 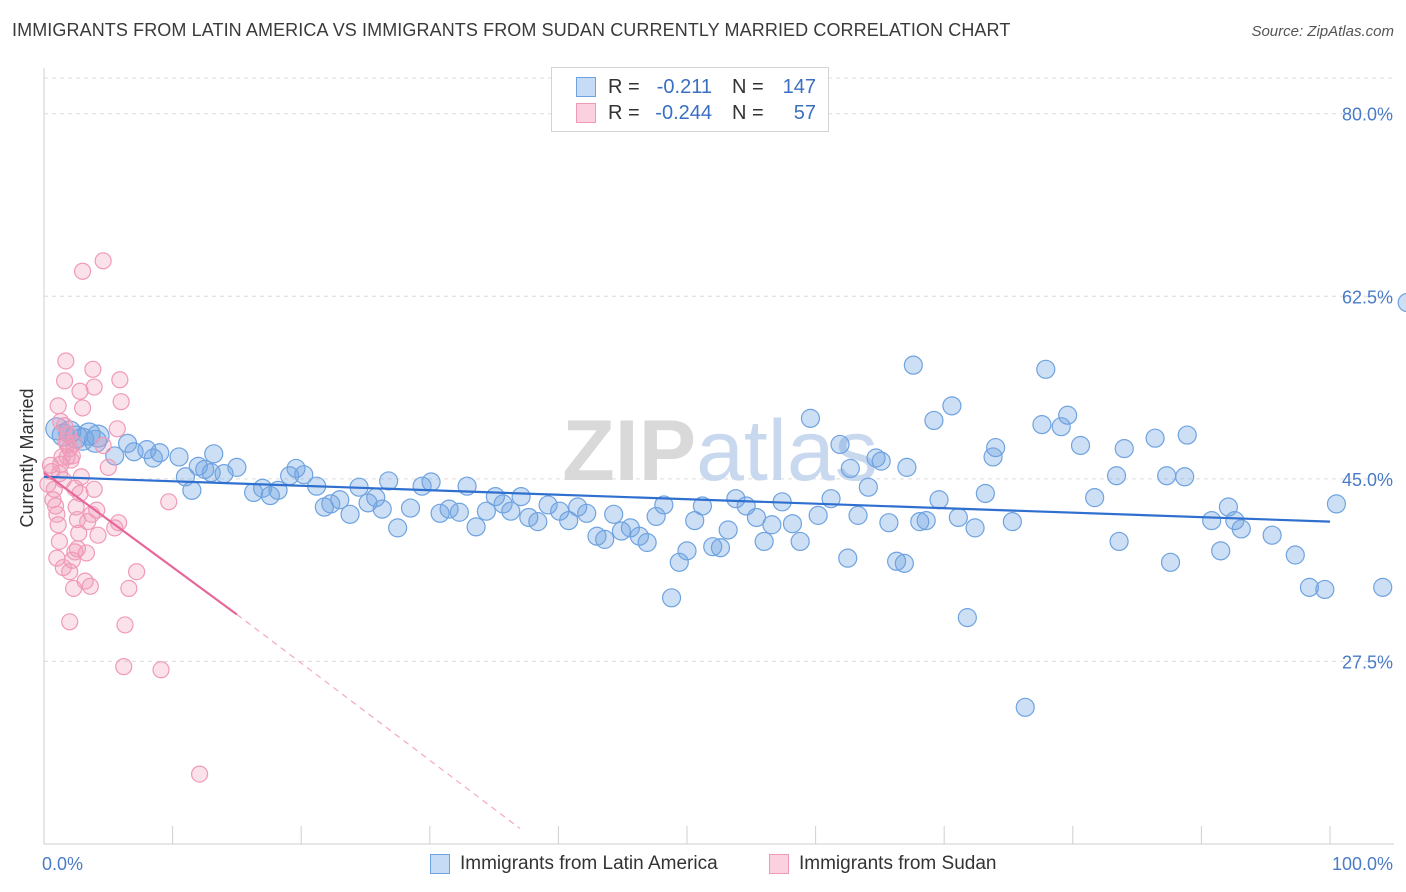 What do you see at coordinates (624, 112) in the screenshot?
I see `legend-r-label: R =` at bounding box center [624, 112].